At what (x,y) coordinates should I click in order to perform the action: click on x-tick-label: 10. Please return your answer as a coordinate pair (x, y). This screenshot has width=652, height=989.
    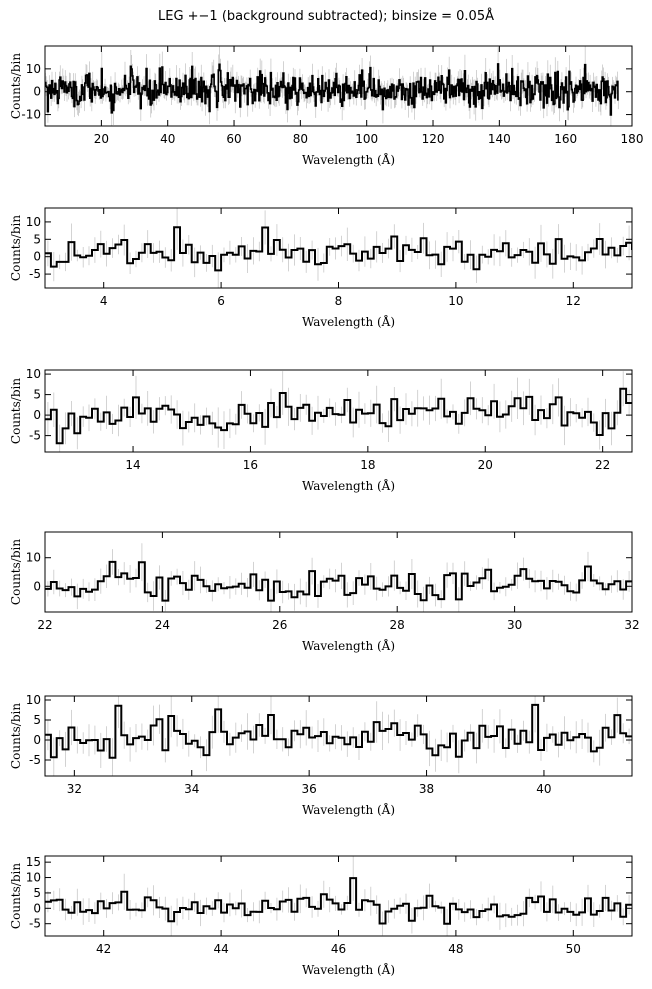
    Looking at the image, I should click on (455, 301).